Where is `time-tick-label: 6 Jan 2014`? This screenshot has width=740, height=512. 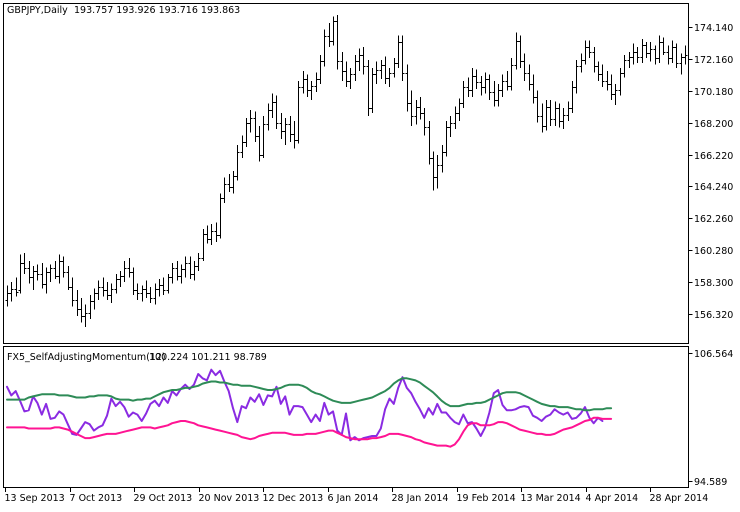
time-tick-label: 6 Jan 2014 is located at coordinates (353, 498).